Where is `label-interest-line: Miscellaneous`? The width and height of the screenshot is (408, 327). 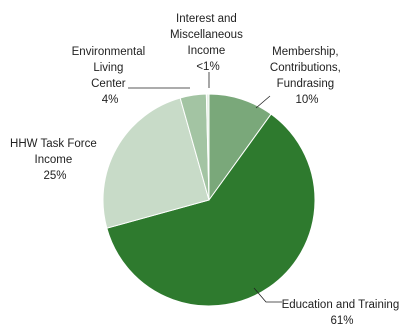 label-interest-line: Miscellaneous is located at coordinates (206, 35).